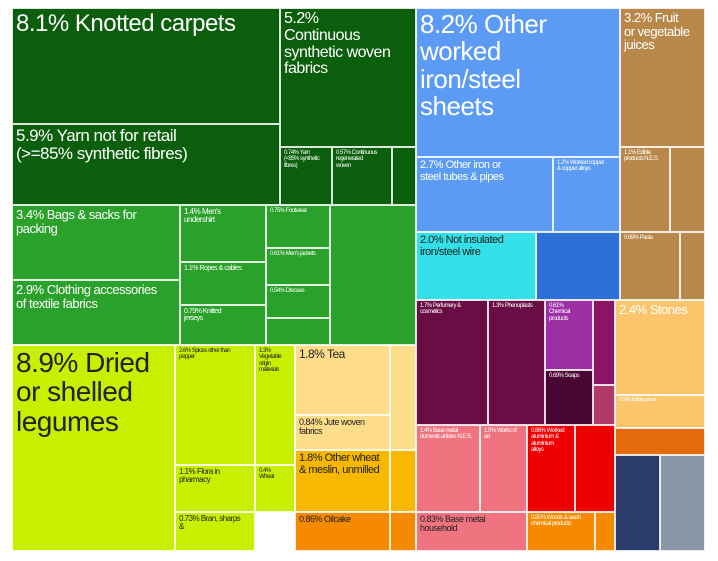 This screenshot has width=718, height=561. Describe the element at coordinates (298, 301) in the screenshot. I see `treemap-tile: 0.54% Dresses` at that location.